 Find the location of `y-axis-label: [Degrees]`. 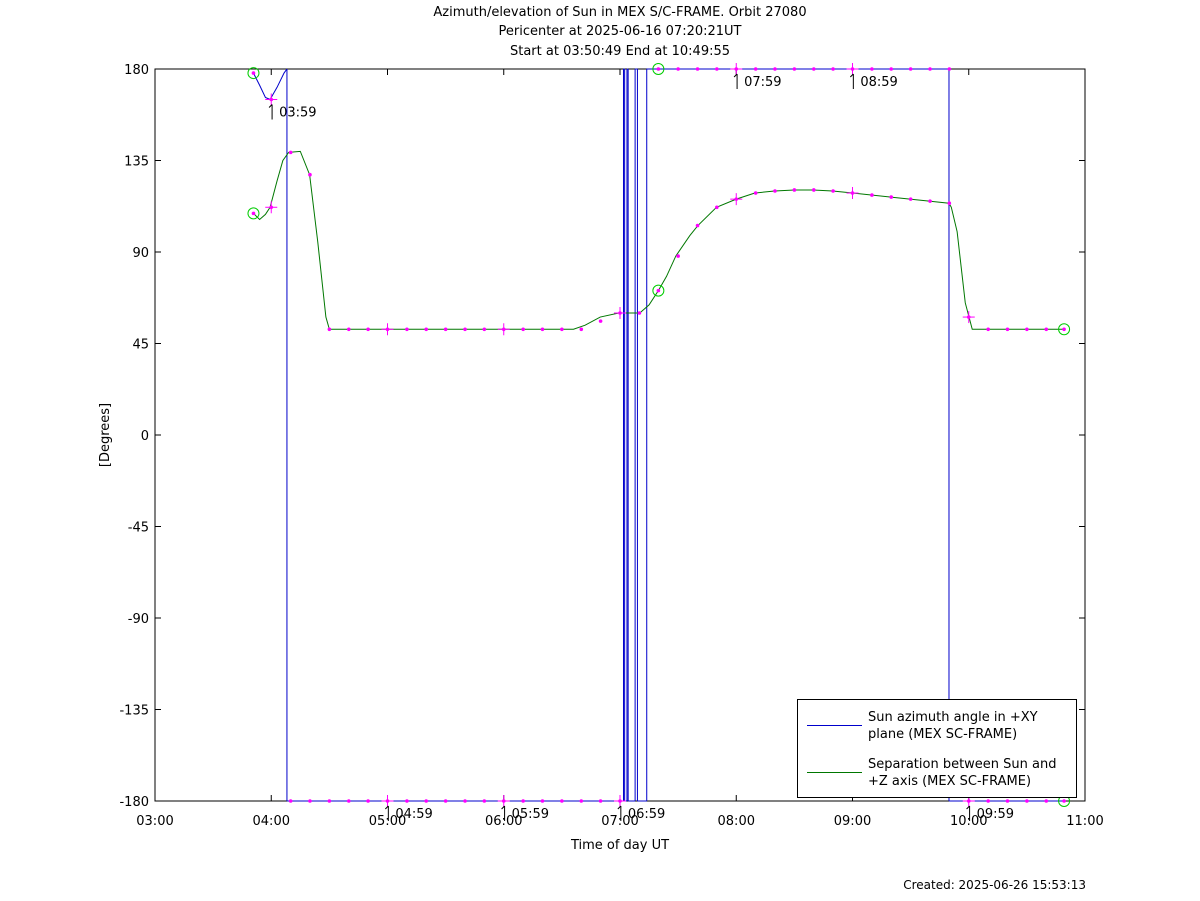

y-axis-label: [Degrees] is located at coordinates (105, 435).